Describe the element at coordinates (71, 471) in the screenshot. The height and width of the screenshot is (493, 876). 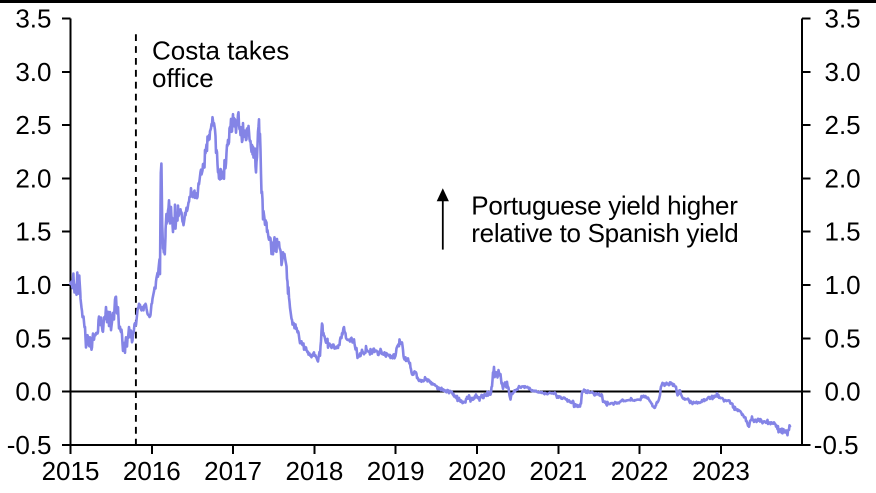
I see `svg-text: 2015` at that location.